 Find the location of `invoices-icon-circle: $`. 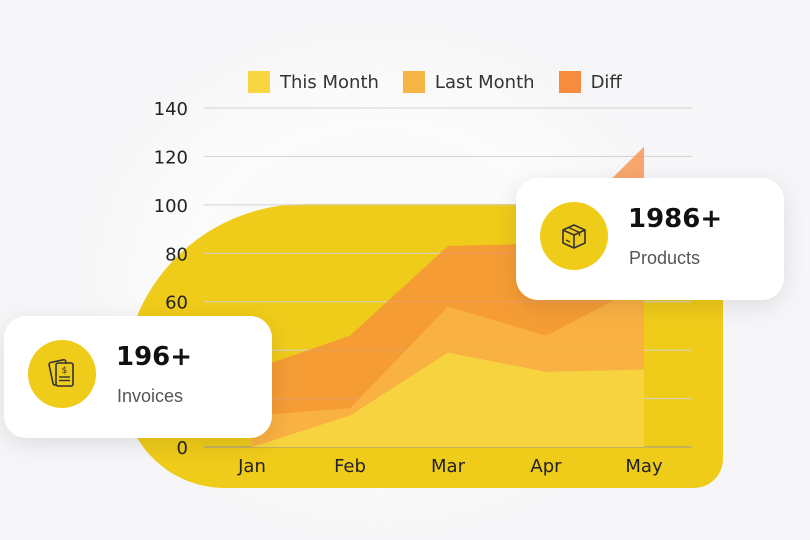

invoices-icon-circle: $ is located at coordinates (62, 374).